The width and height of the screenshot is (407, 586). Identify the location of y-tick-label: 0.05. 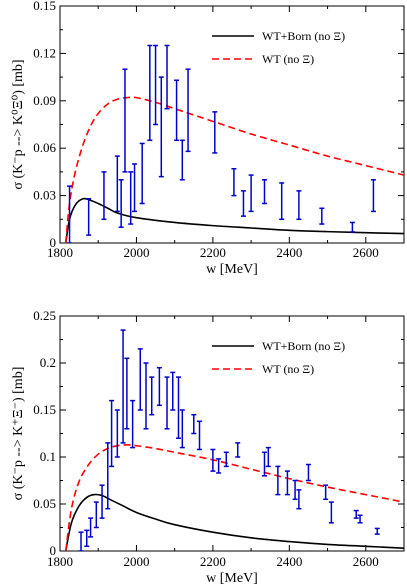
(44, 503).